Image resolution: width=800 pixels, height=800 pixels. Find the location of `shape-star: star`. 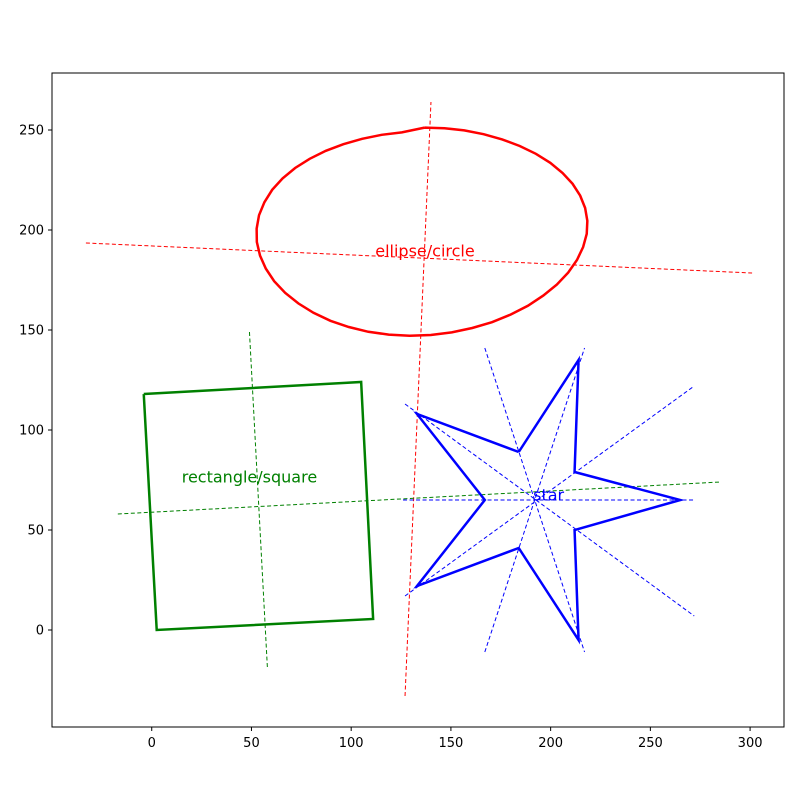

shape-star: star is located at coordinates (549, 500).